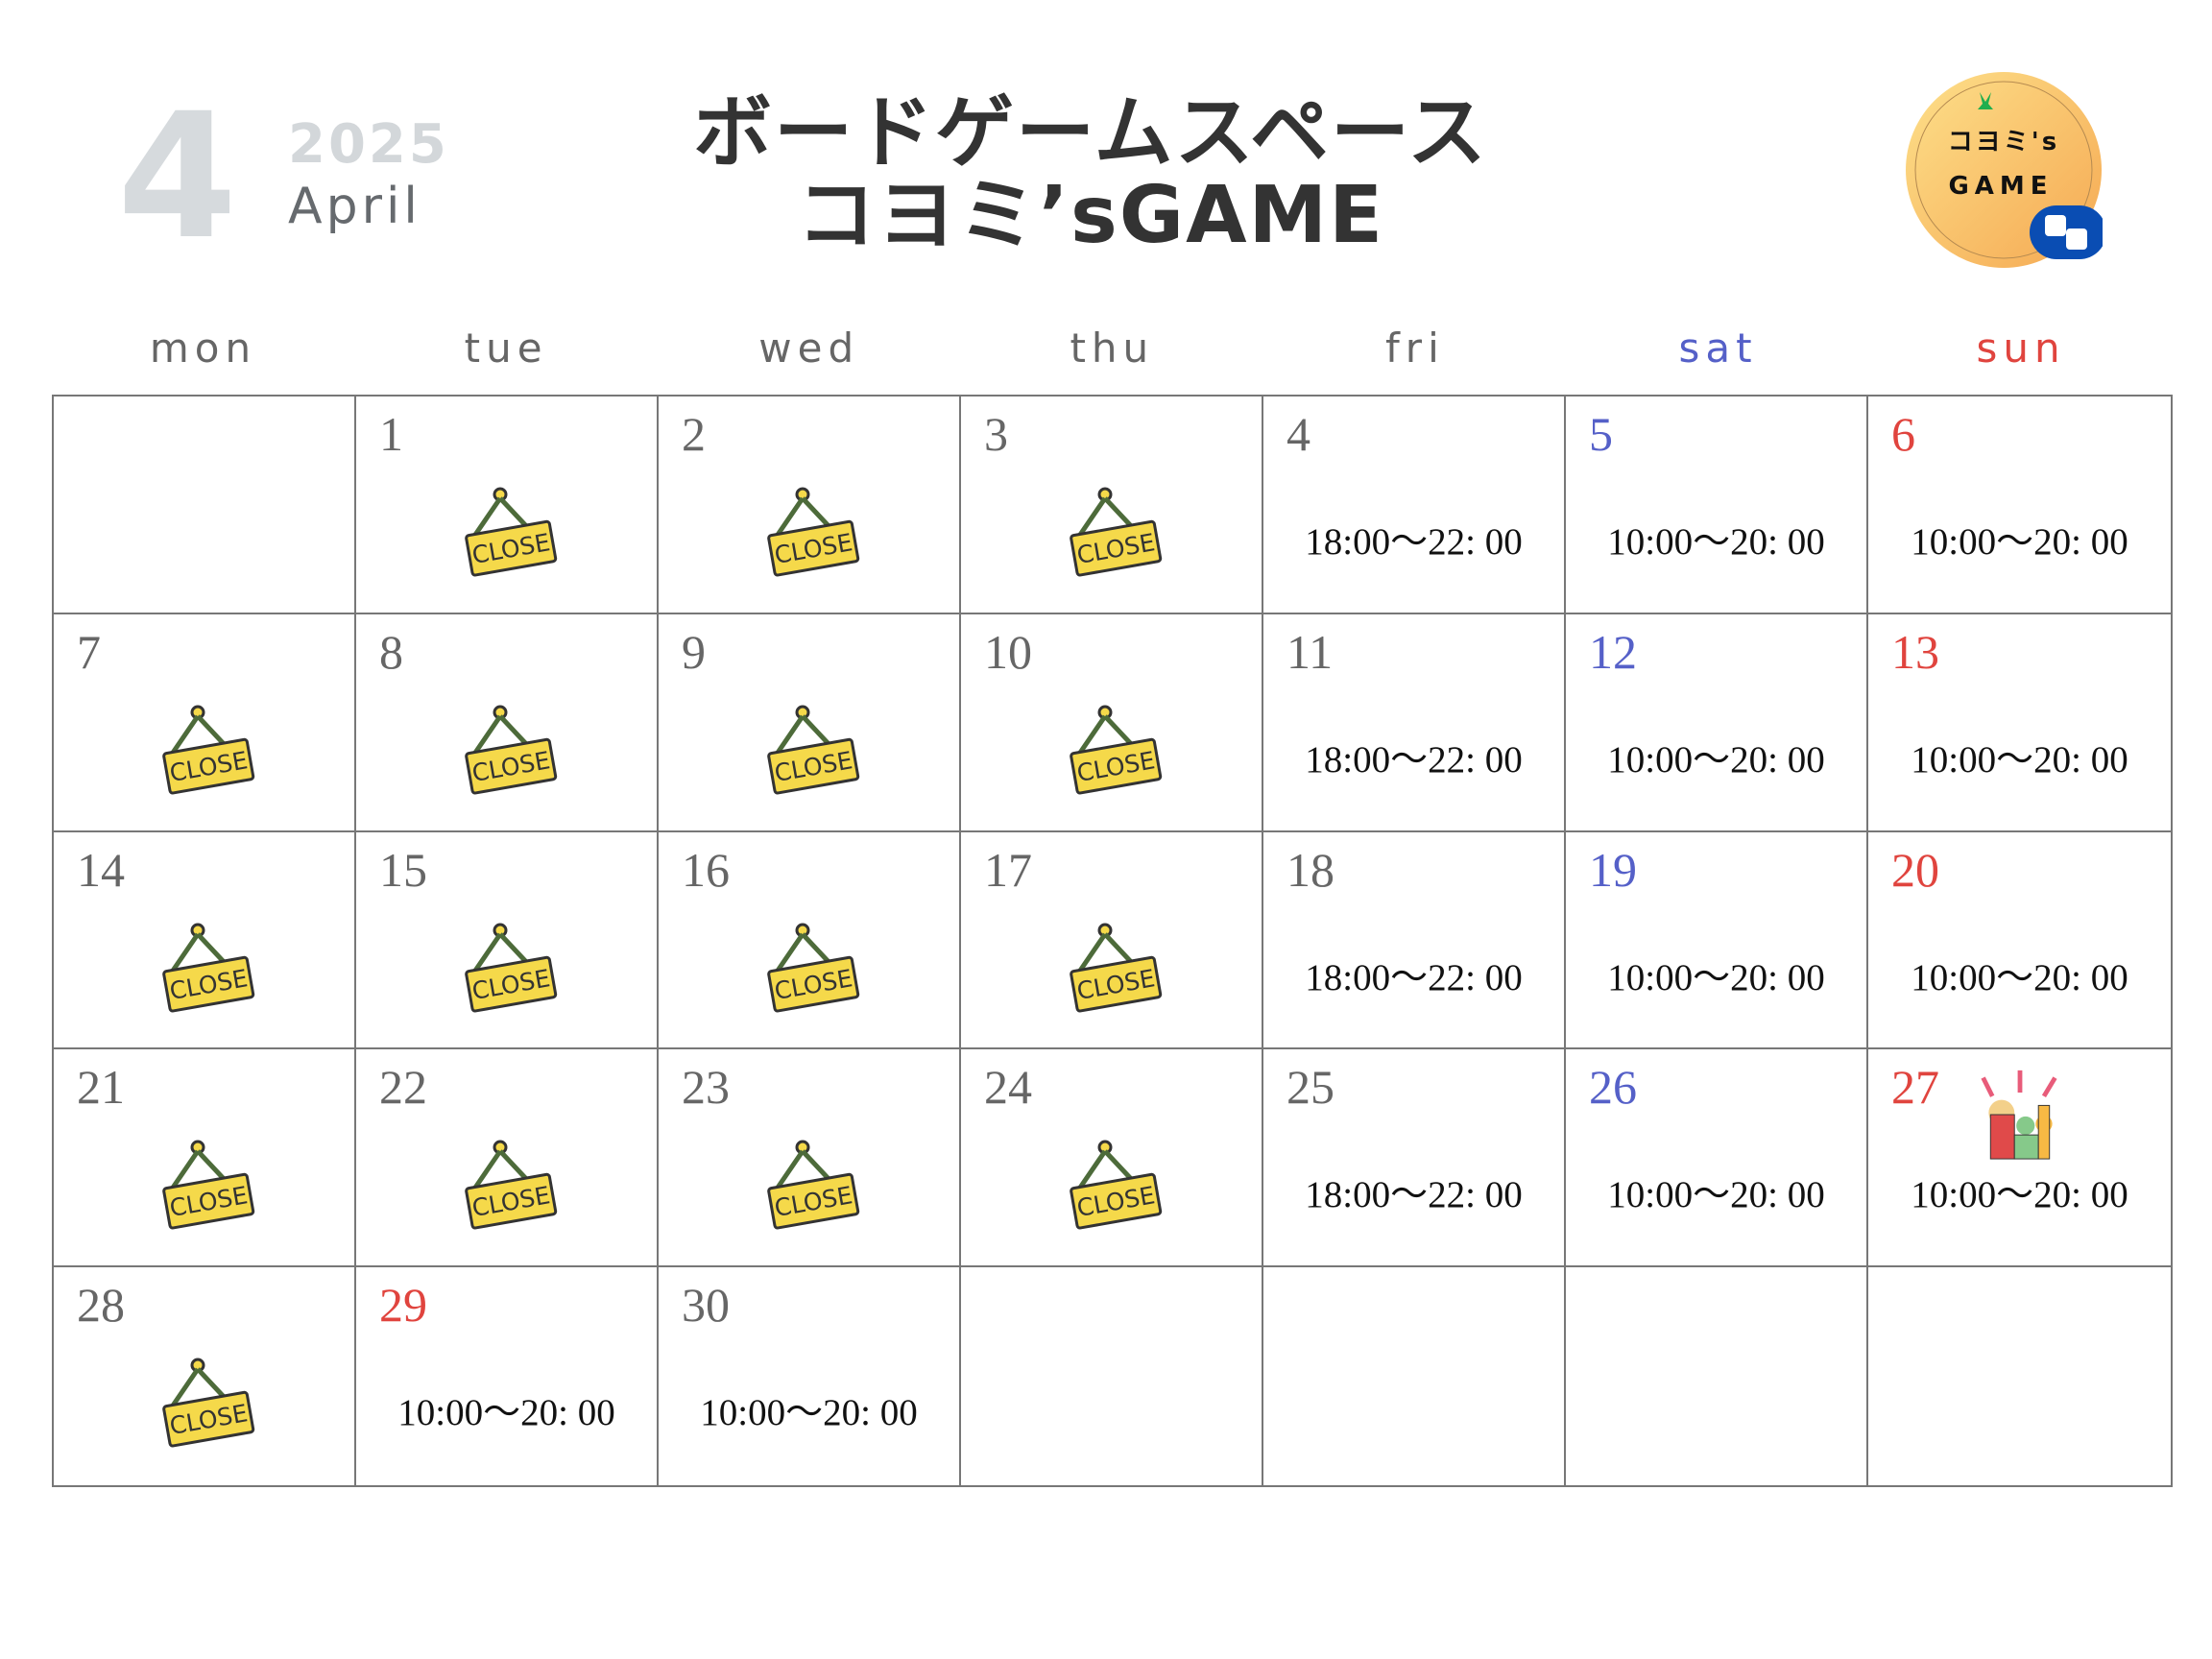 The height and width of the screenshot is (1659, 2212). What do you see at coordinates (1717, 506) in the screenshot?
I see `calendar-cell: 5 10:00〜20: 00` at bounding box center [1717, 506].